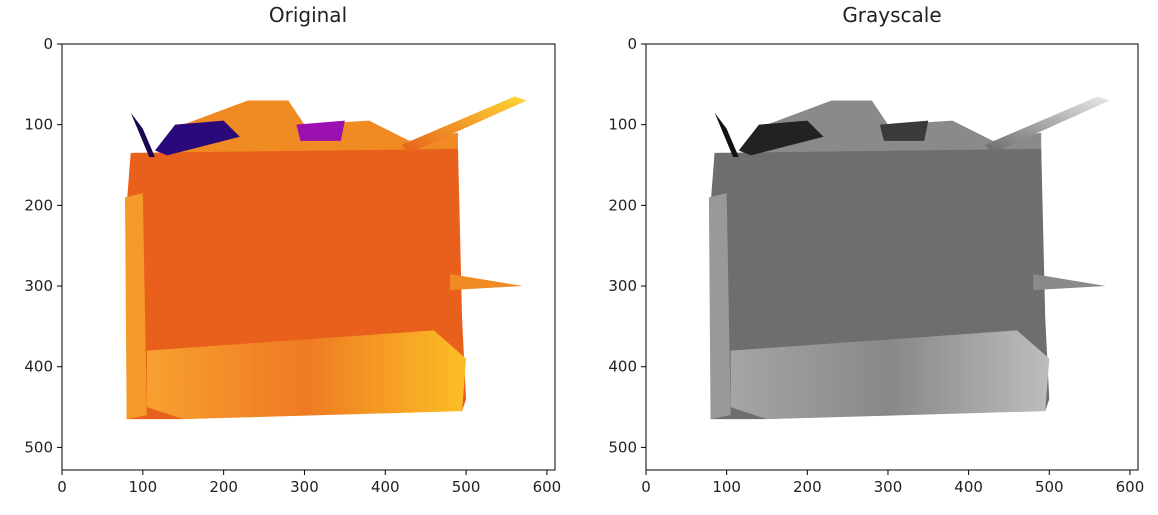  What do you see at coordinates (891, 15) in the screenshot?
I see `chart-title: Grayscale` at bounding box center [891, 15].